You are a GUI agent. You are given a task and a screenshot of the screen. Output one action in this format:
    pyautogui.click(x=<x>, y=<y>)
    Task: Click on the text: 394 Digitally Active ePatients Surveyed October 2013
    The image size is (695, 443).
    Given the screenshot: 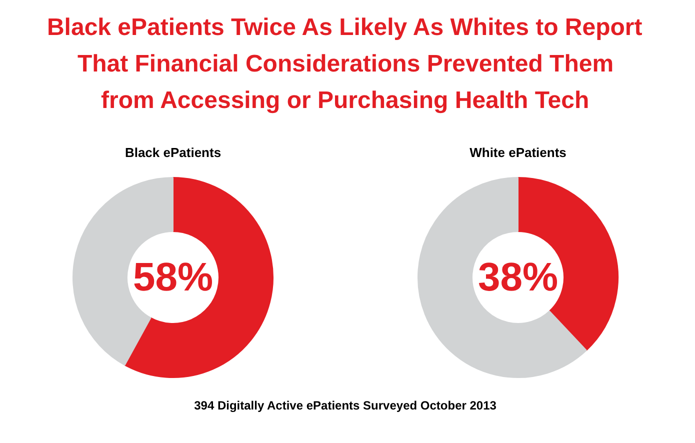 What is the action you would take?
    pyautogui.click(x=345, y=405)
    